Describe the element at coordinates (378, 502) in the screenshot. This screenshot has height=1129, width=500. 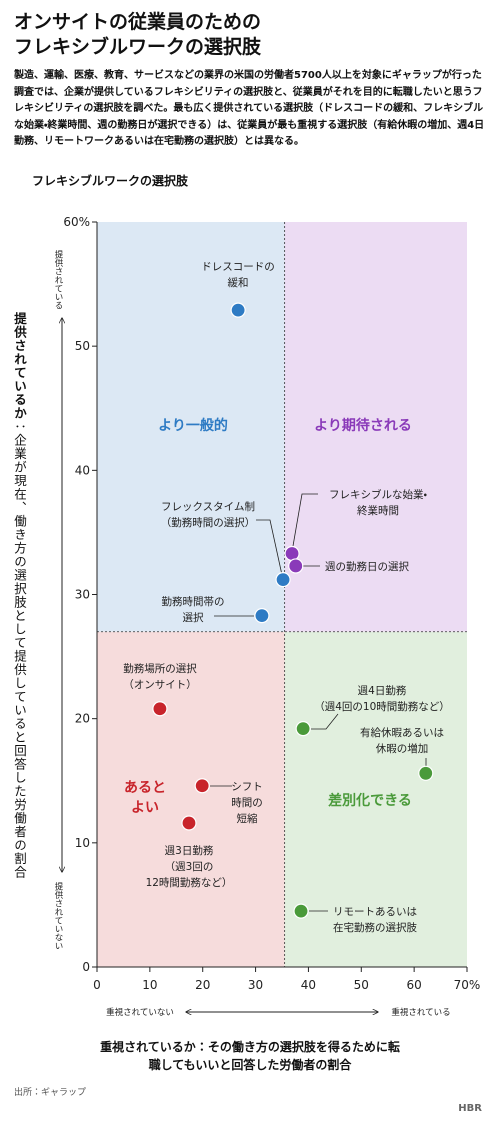
I see `point-label: フレキシブルな始業・終業時間` at that location.